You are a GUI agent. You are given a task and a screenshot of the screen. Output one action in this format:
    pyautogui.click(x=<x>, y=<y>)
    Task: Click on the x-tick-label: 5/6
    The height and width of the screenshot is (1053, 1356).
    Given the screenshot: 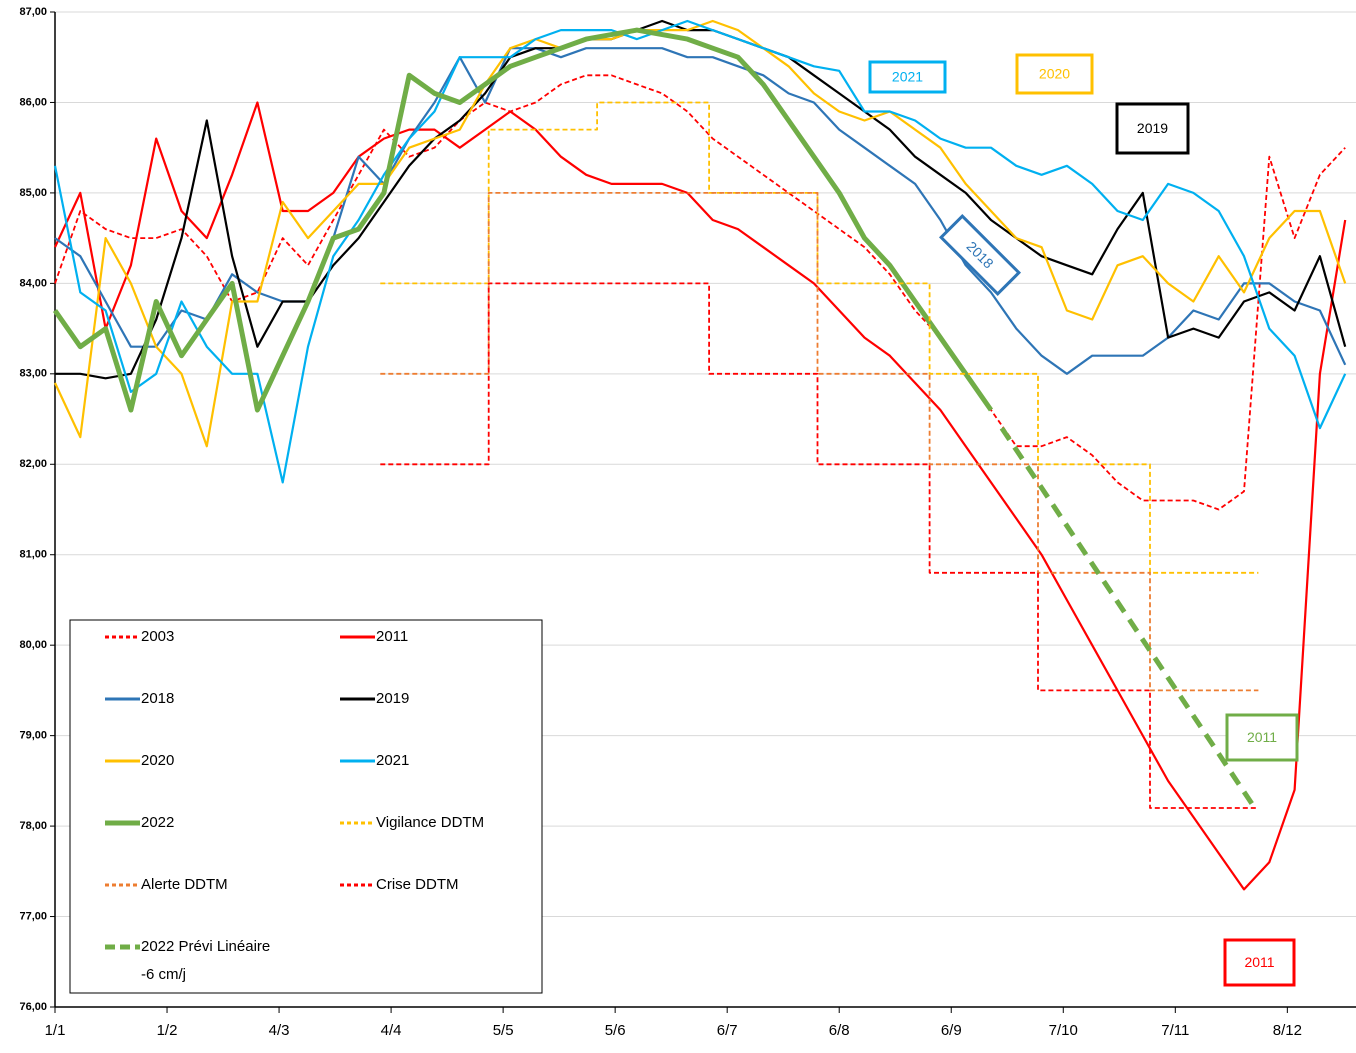 What is the action you would take?
    pyautogui.click(x=615, y=1030)
    